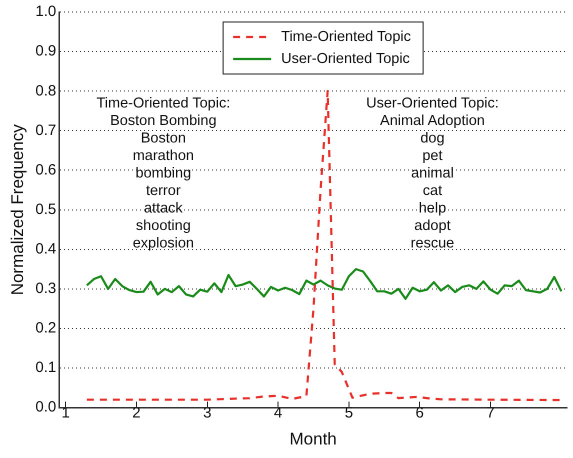 The image size is (573, 458). What do you see at coordinates (65, 413) in the screenshot?
I see `x-tick-label: 1` at bounding box center [65, 413].